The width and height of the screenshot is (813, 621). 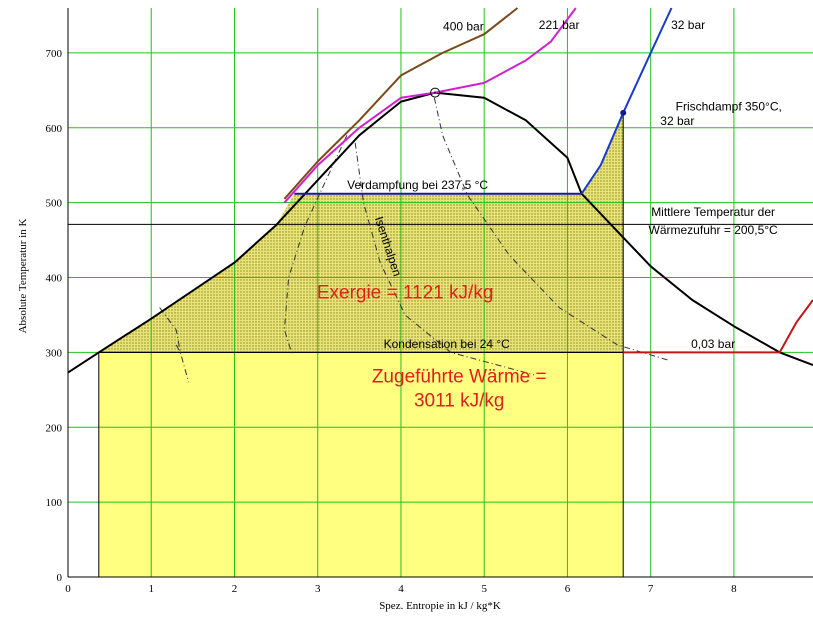 What do you see at coordinates (729, 107) in the screenshot?
I see `annotation-label-frisch1: Frischdampf 350°C,` at bounding box center [729, 107].